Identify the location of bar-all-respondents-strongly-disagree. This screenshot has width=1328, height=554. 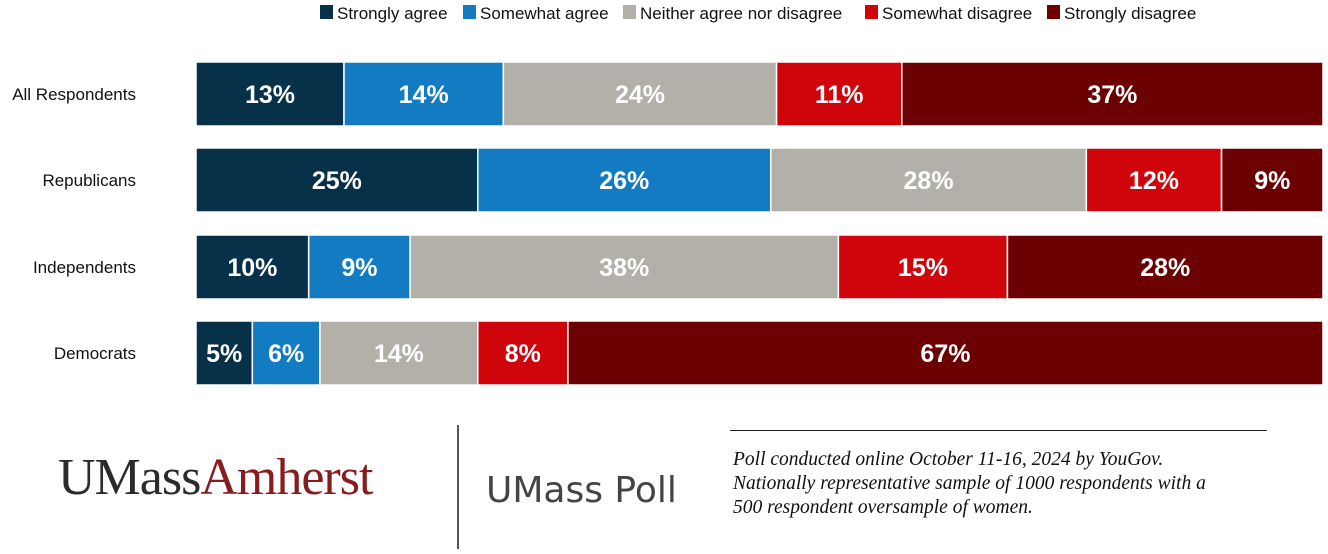
(1112, 94).